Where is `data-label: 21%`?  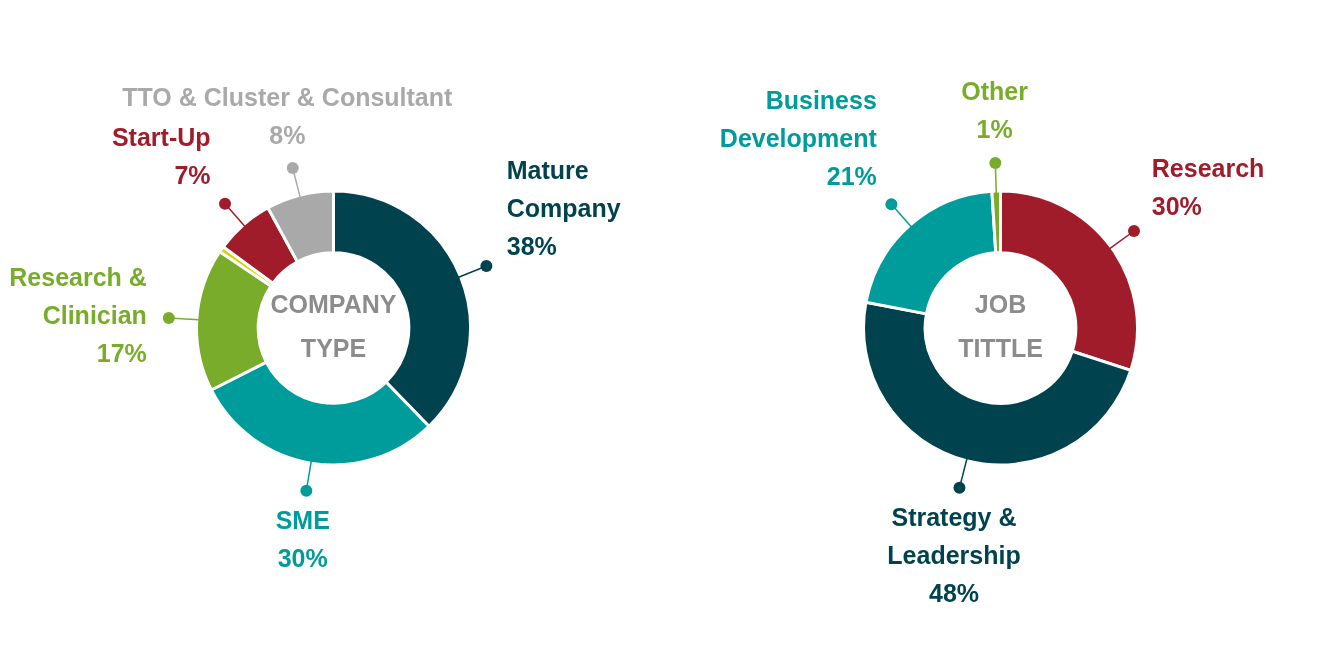
data-label: 21% is located at coordinates (851, 175).